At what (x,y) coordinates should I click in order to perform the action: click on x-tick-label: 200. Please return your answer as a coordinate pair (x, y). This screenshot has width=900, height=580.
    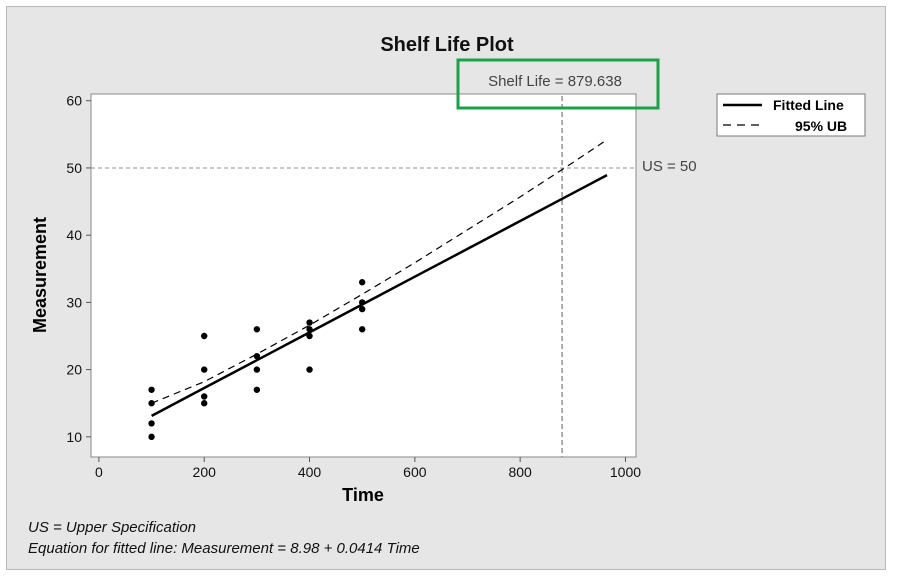
    Looking at the image, I should click on (205, 472).